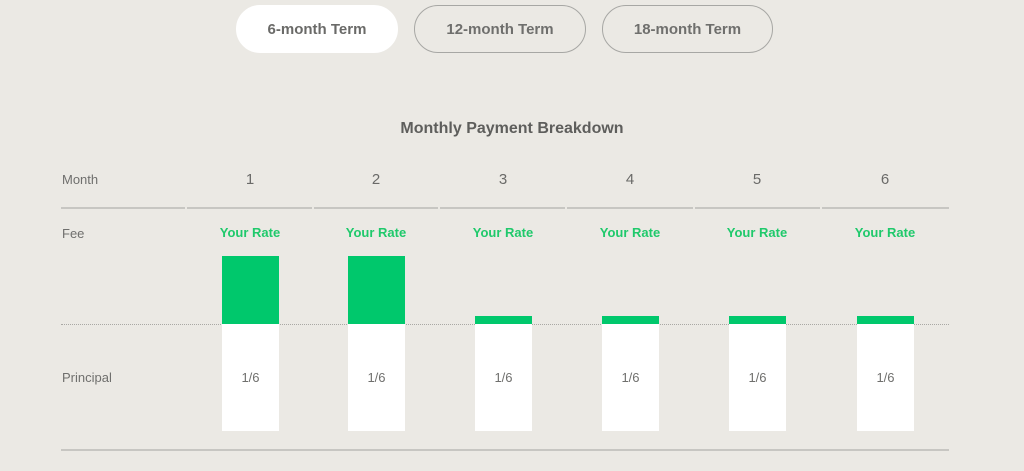 The height and width of the screenshot is (471, 1024). I want to click on principal-value-6: 1/6, so click(885, 377).